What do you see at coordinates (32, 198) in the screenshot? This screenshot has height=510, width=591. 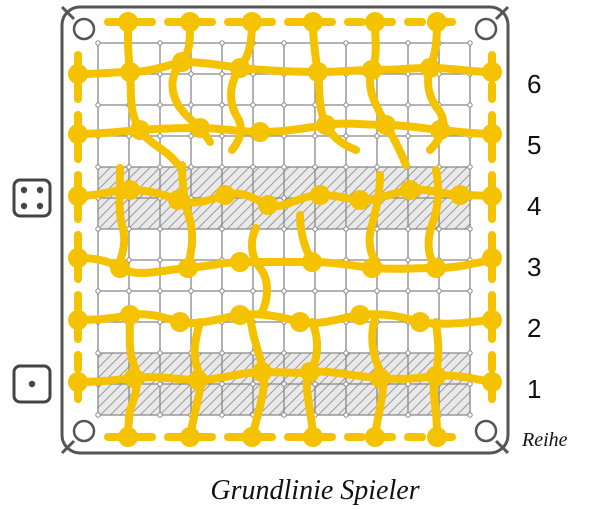 I see `die-four-icon` at bounding box center [32, 198].